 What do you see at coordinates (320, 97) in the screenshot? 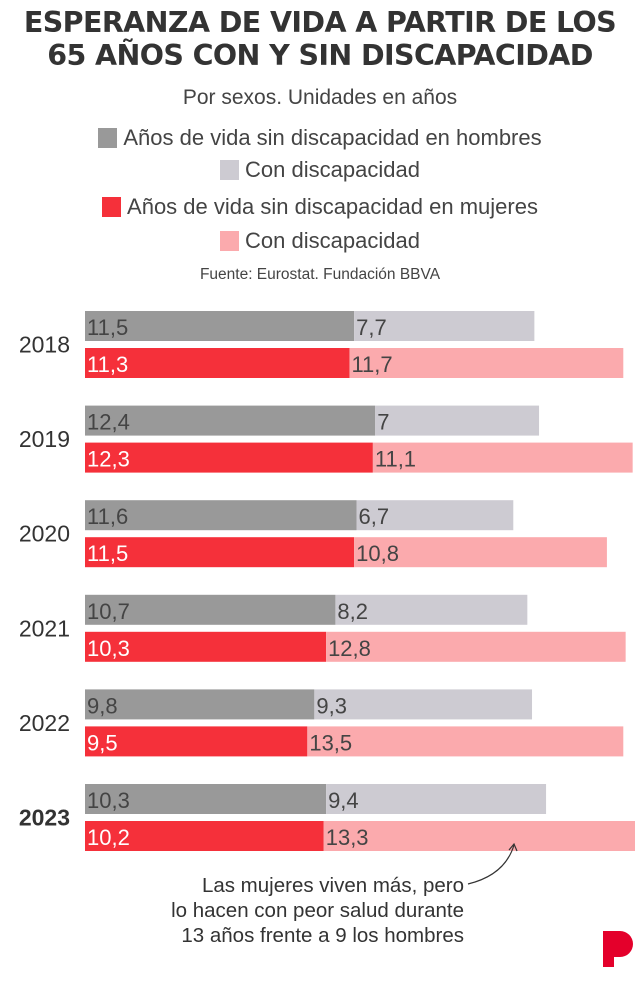
I see `chart-subtitle: Por sexos. Unidades en años` at bounding box center [320, 97].